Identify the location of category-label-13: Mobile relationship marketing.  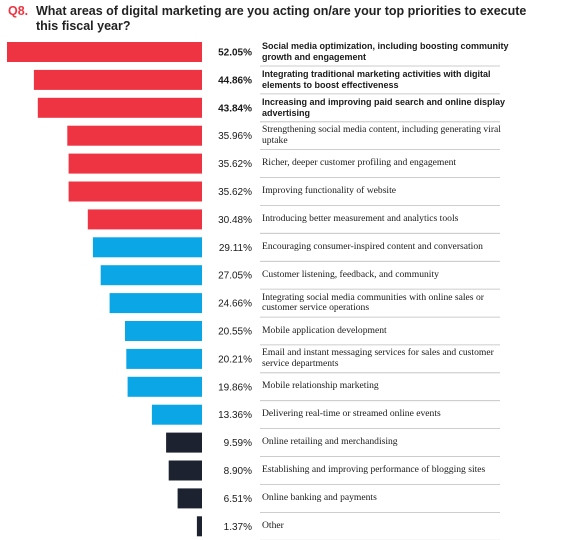
(386, 387).